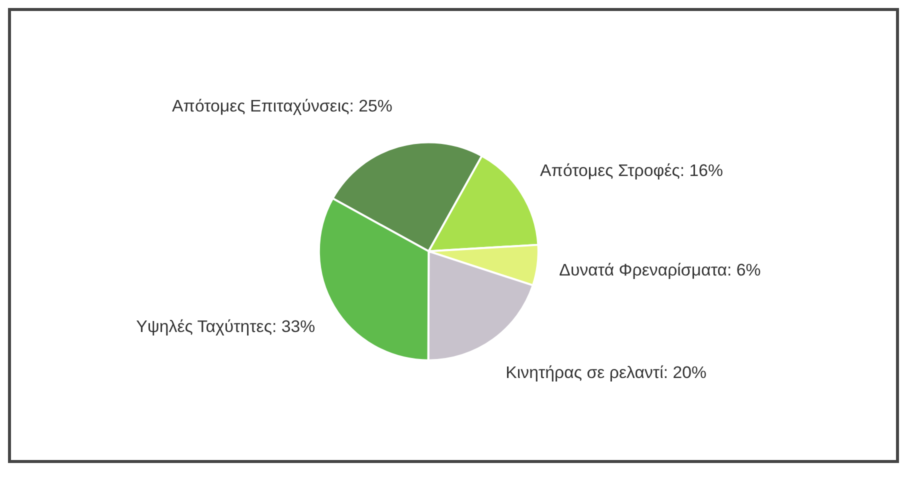  I want to click on slice-label: Απότομες Επιταχύνσεις: 25%, so click(282, 106).